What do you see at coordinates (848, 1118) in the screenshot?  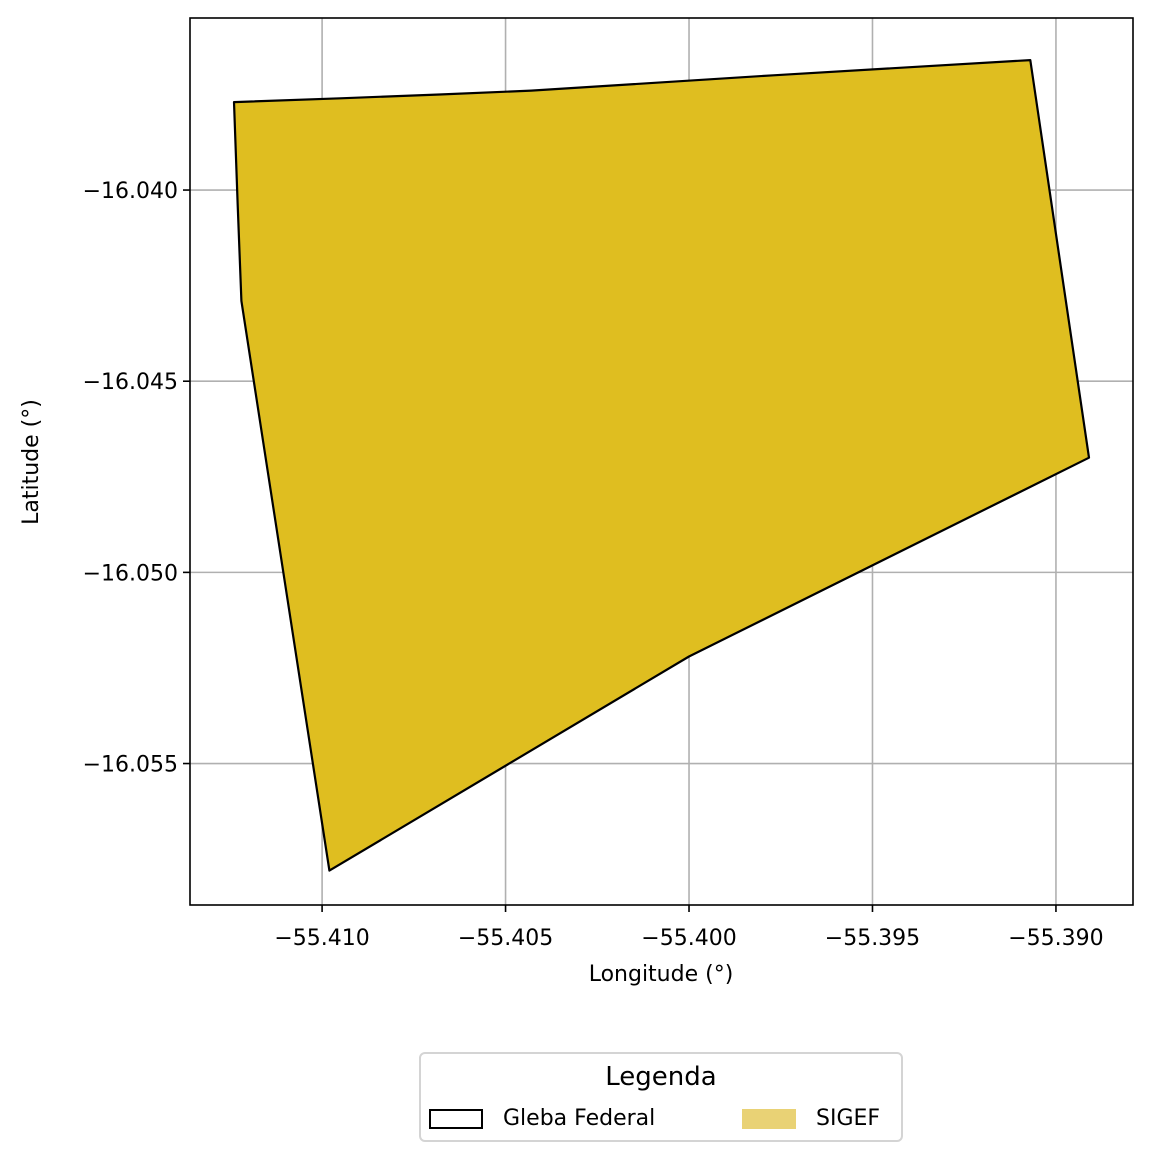 I see `legend-label-sigef: SIGEF` at bounding box center [848, 1118].